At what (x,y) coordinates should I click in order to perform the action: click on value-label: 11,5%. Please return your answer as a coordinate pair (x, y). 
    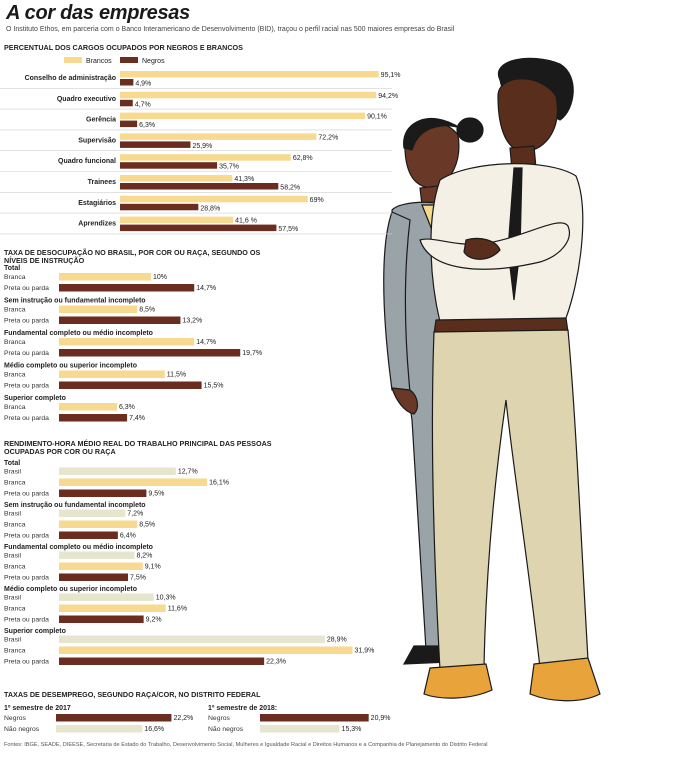
    Looking at the image, I should click on (176, 375).